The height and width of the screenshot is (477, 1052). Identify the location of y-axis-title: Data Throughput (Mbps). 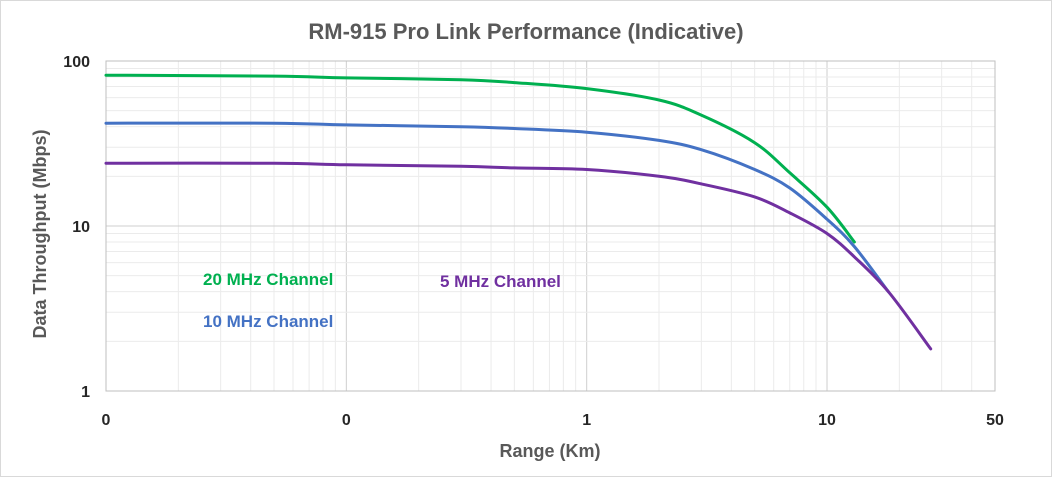
(40, 234).